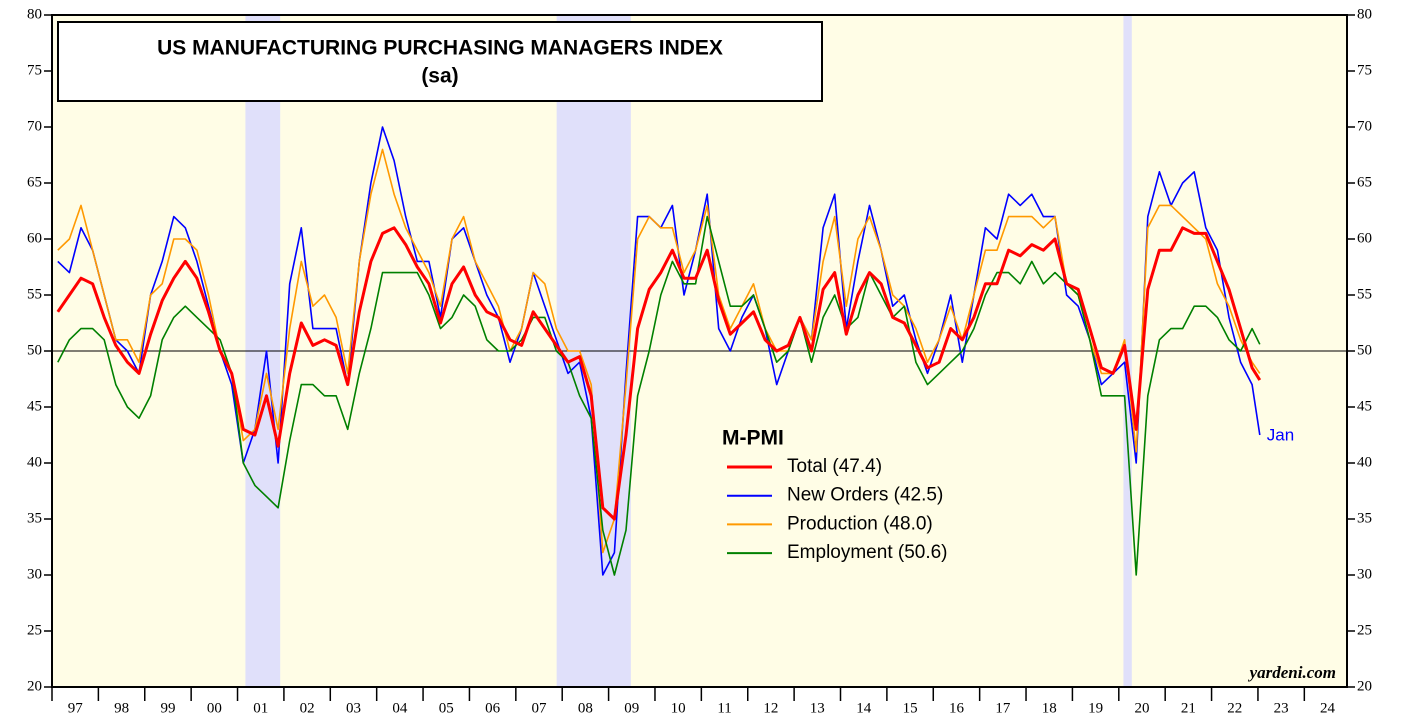 The height and width of the screenshot is (719, 1407). I want to click on title-box, so click(440, 61).